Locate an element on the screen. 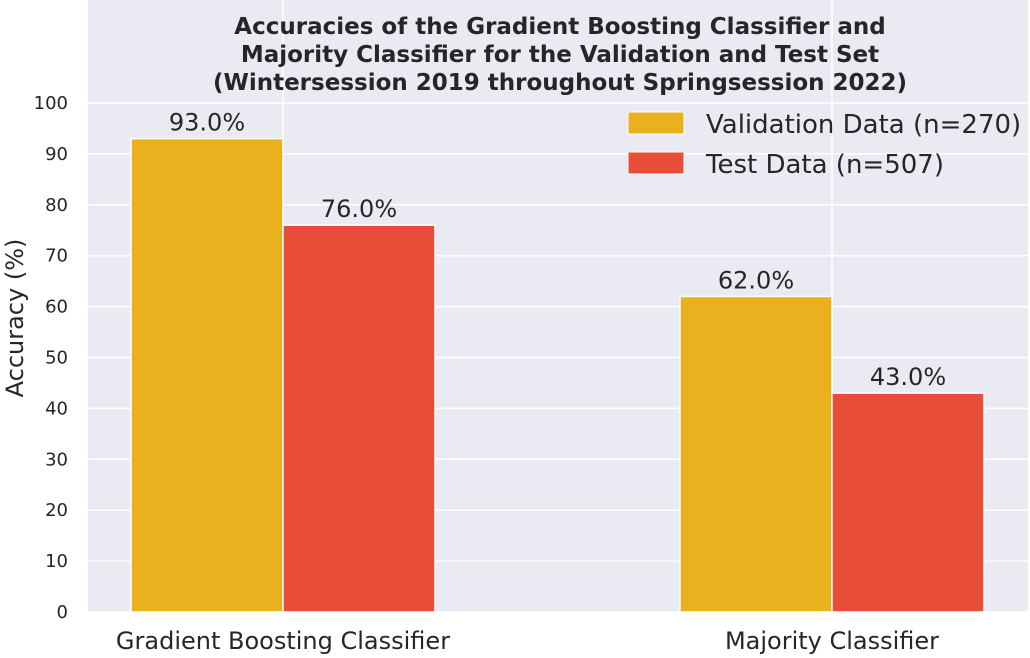  bar-data-label: 76.0% is located at coordinates (359, 209).